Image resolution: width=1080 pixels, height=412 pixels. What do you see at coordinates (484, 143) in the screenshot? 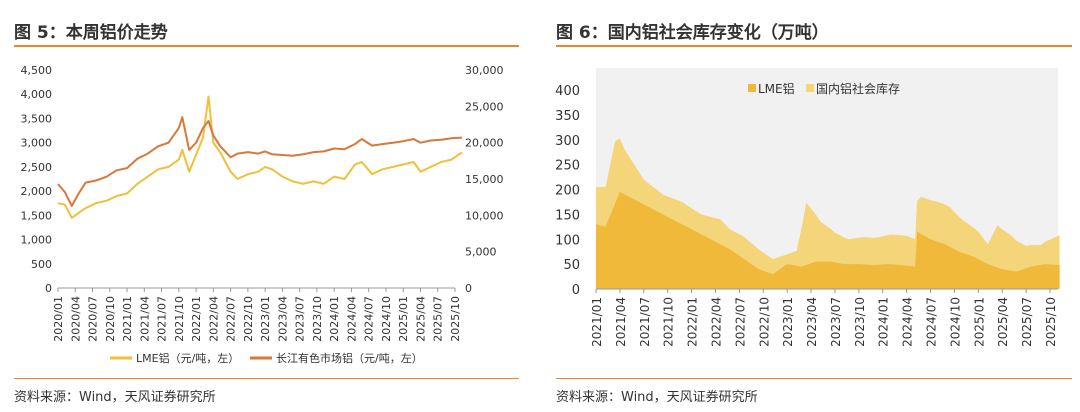
I see `y-right-tick-label: 20,000` at bounding box center [484, 143].